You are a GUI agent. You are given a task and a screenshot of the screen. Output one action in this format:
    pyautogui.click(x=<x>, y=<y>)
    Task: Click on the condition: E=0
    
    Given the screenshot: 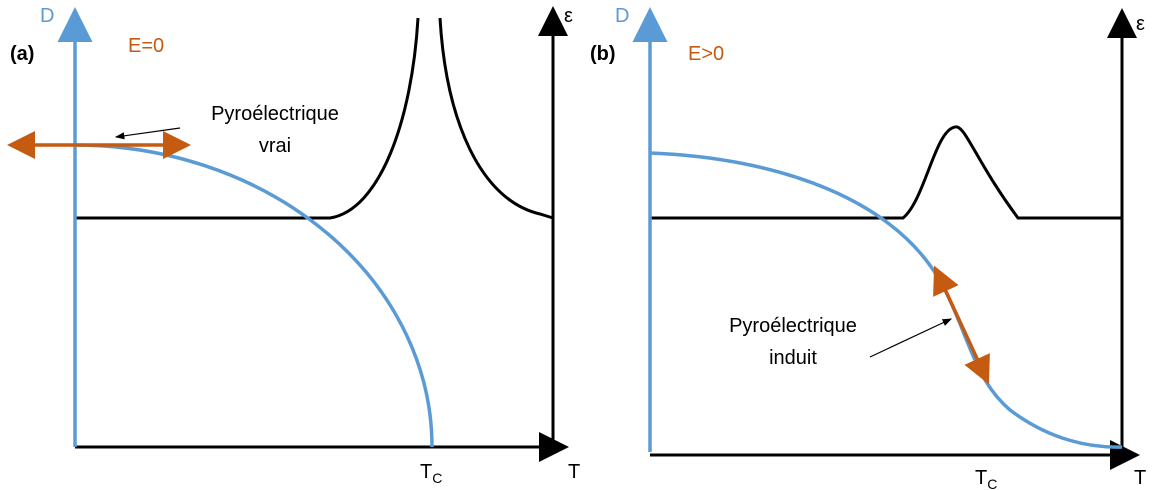 What is the action you would take?
    pyautogui.click(x=146, y=46)
    